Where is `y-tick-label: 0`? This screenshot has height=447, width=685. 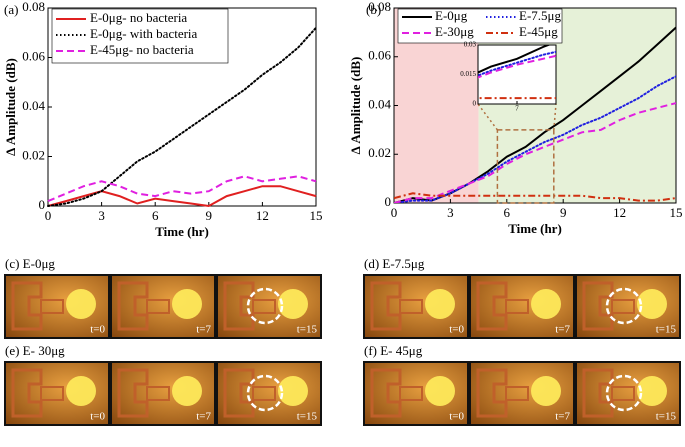 y-tick-label: 0 is located at coordinates (388, 201).